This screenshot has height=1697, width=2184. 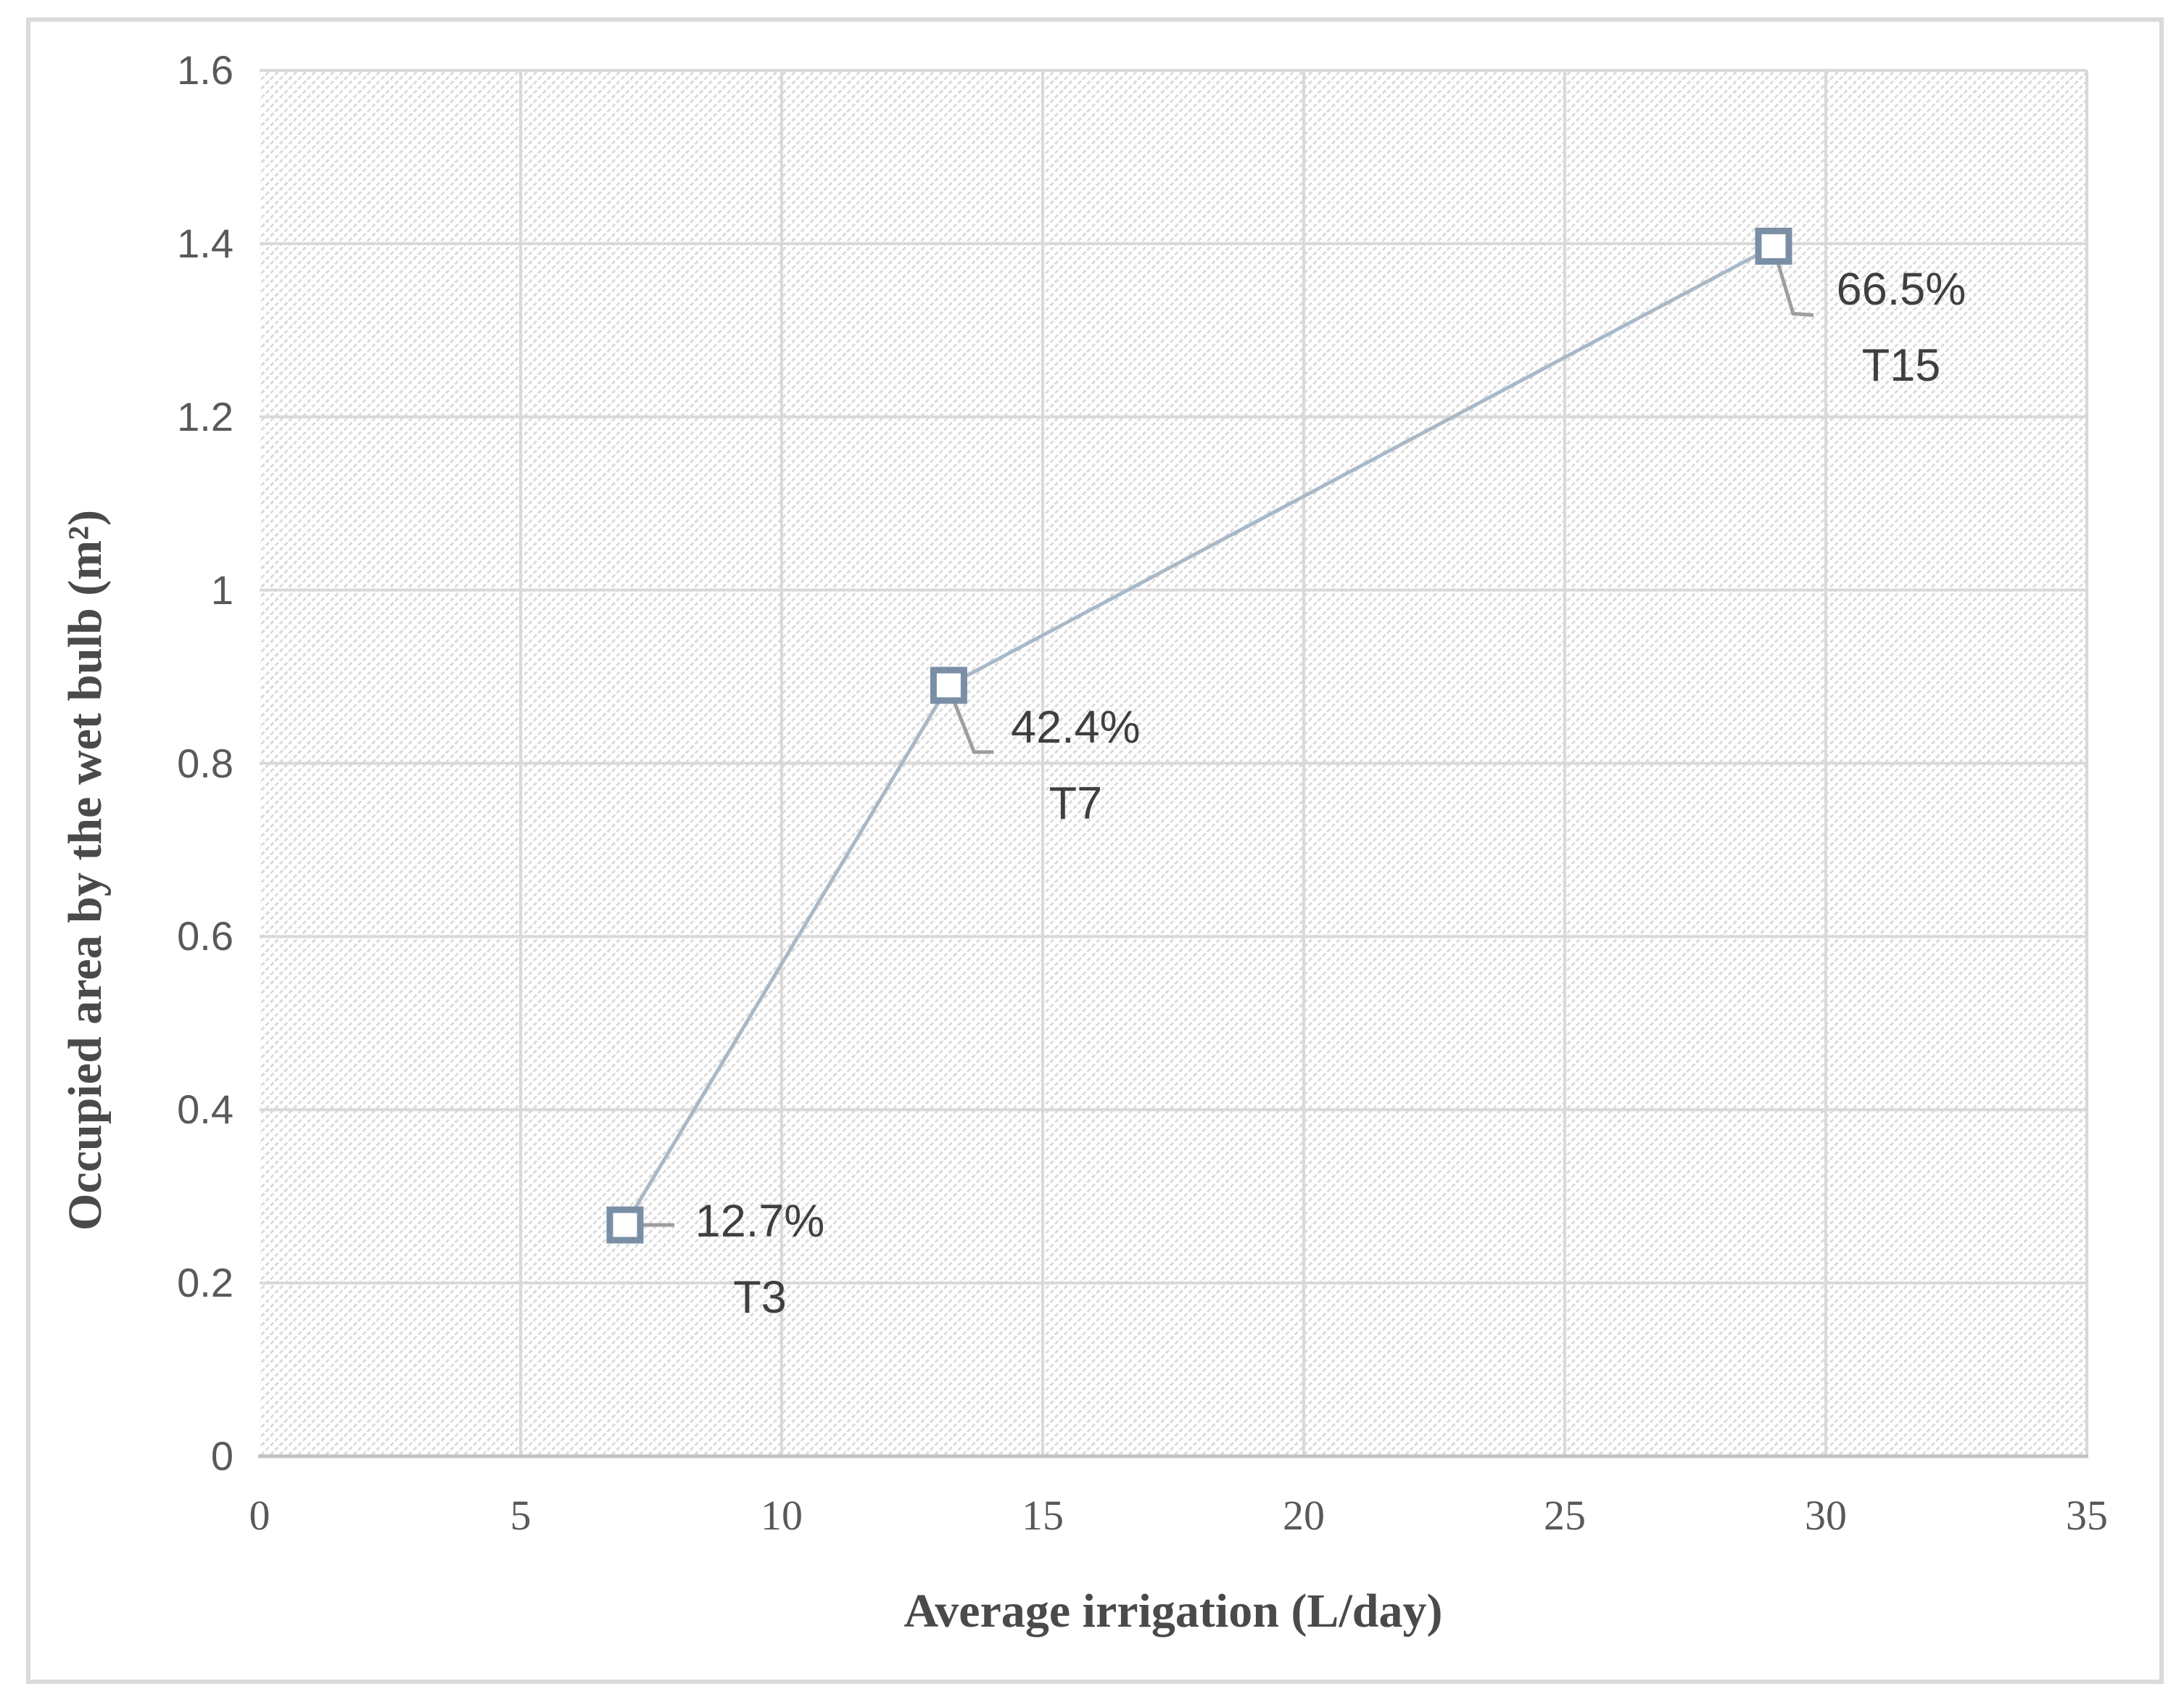 What do you see at coordinates (222, 1456) in the screenshot?
I see `y-tick-label-0: 0` at bounding box center [222, 1456].